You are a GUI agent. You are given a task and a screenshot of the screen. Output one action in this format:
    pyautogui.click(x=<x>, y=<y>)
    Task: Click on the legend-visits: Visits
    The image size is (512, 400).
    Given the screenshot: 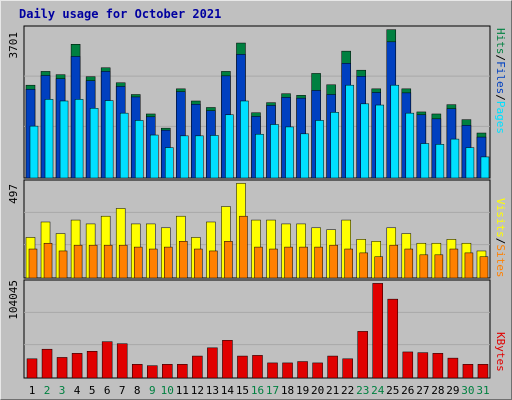 What is the action you would take?
    pyautogui.click(x=500, y=218)
    